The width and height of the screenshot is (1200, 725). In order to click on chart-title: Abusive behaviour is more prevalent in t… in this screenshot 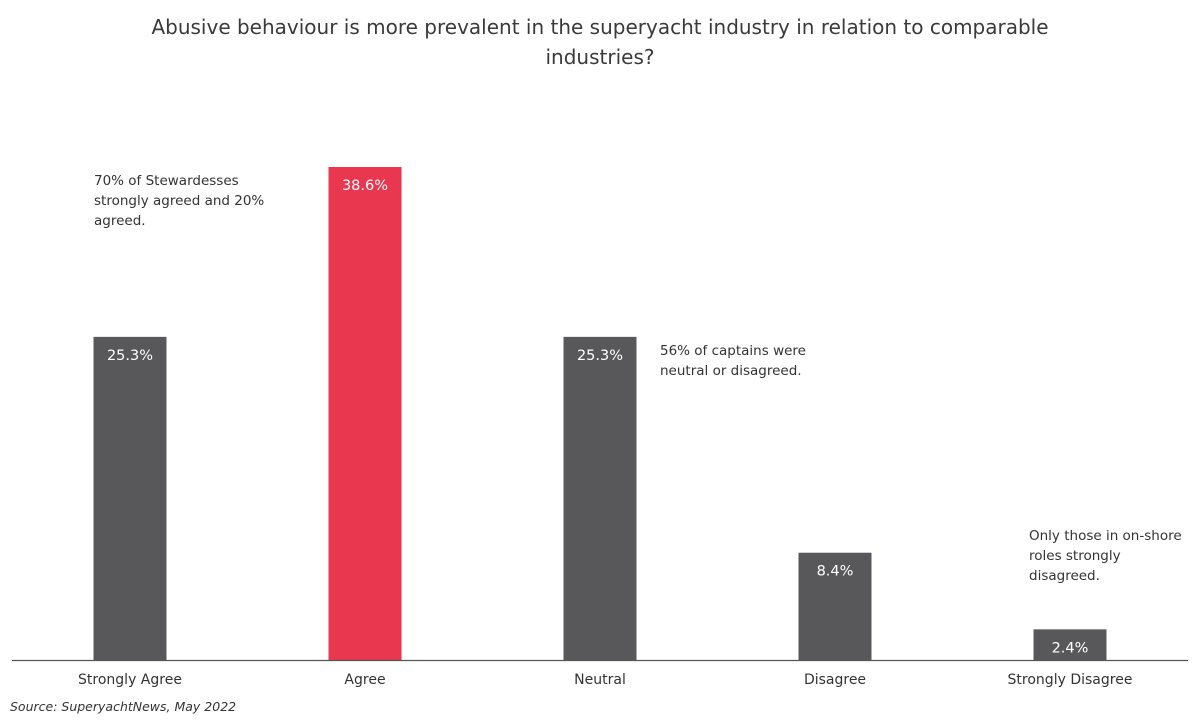, I will do `click(600, 42)`.